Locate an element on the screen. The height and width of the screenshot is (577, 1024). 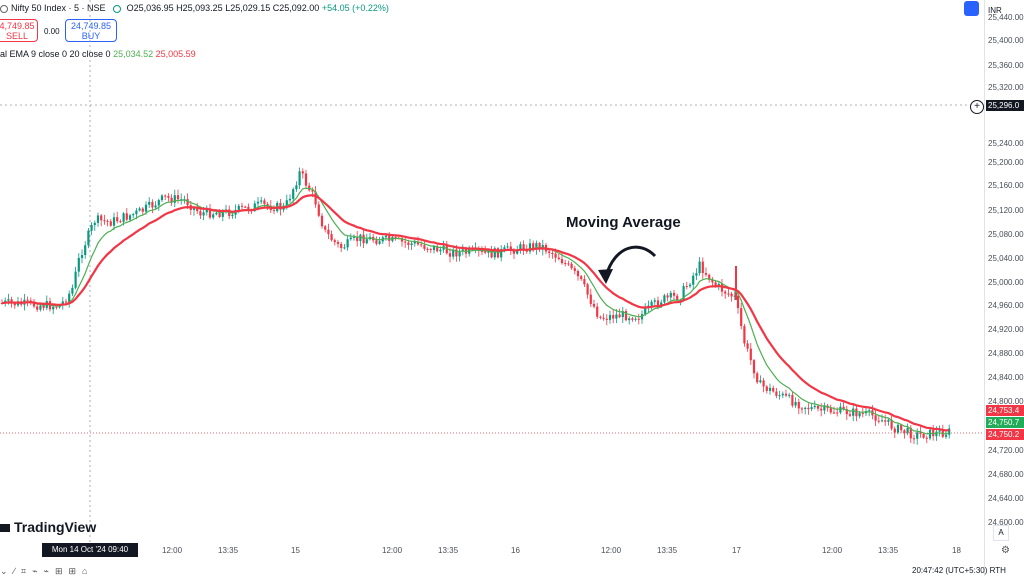
price-tick-label: 24,640.00 is located at coordinates (1006, 498).